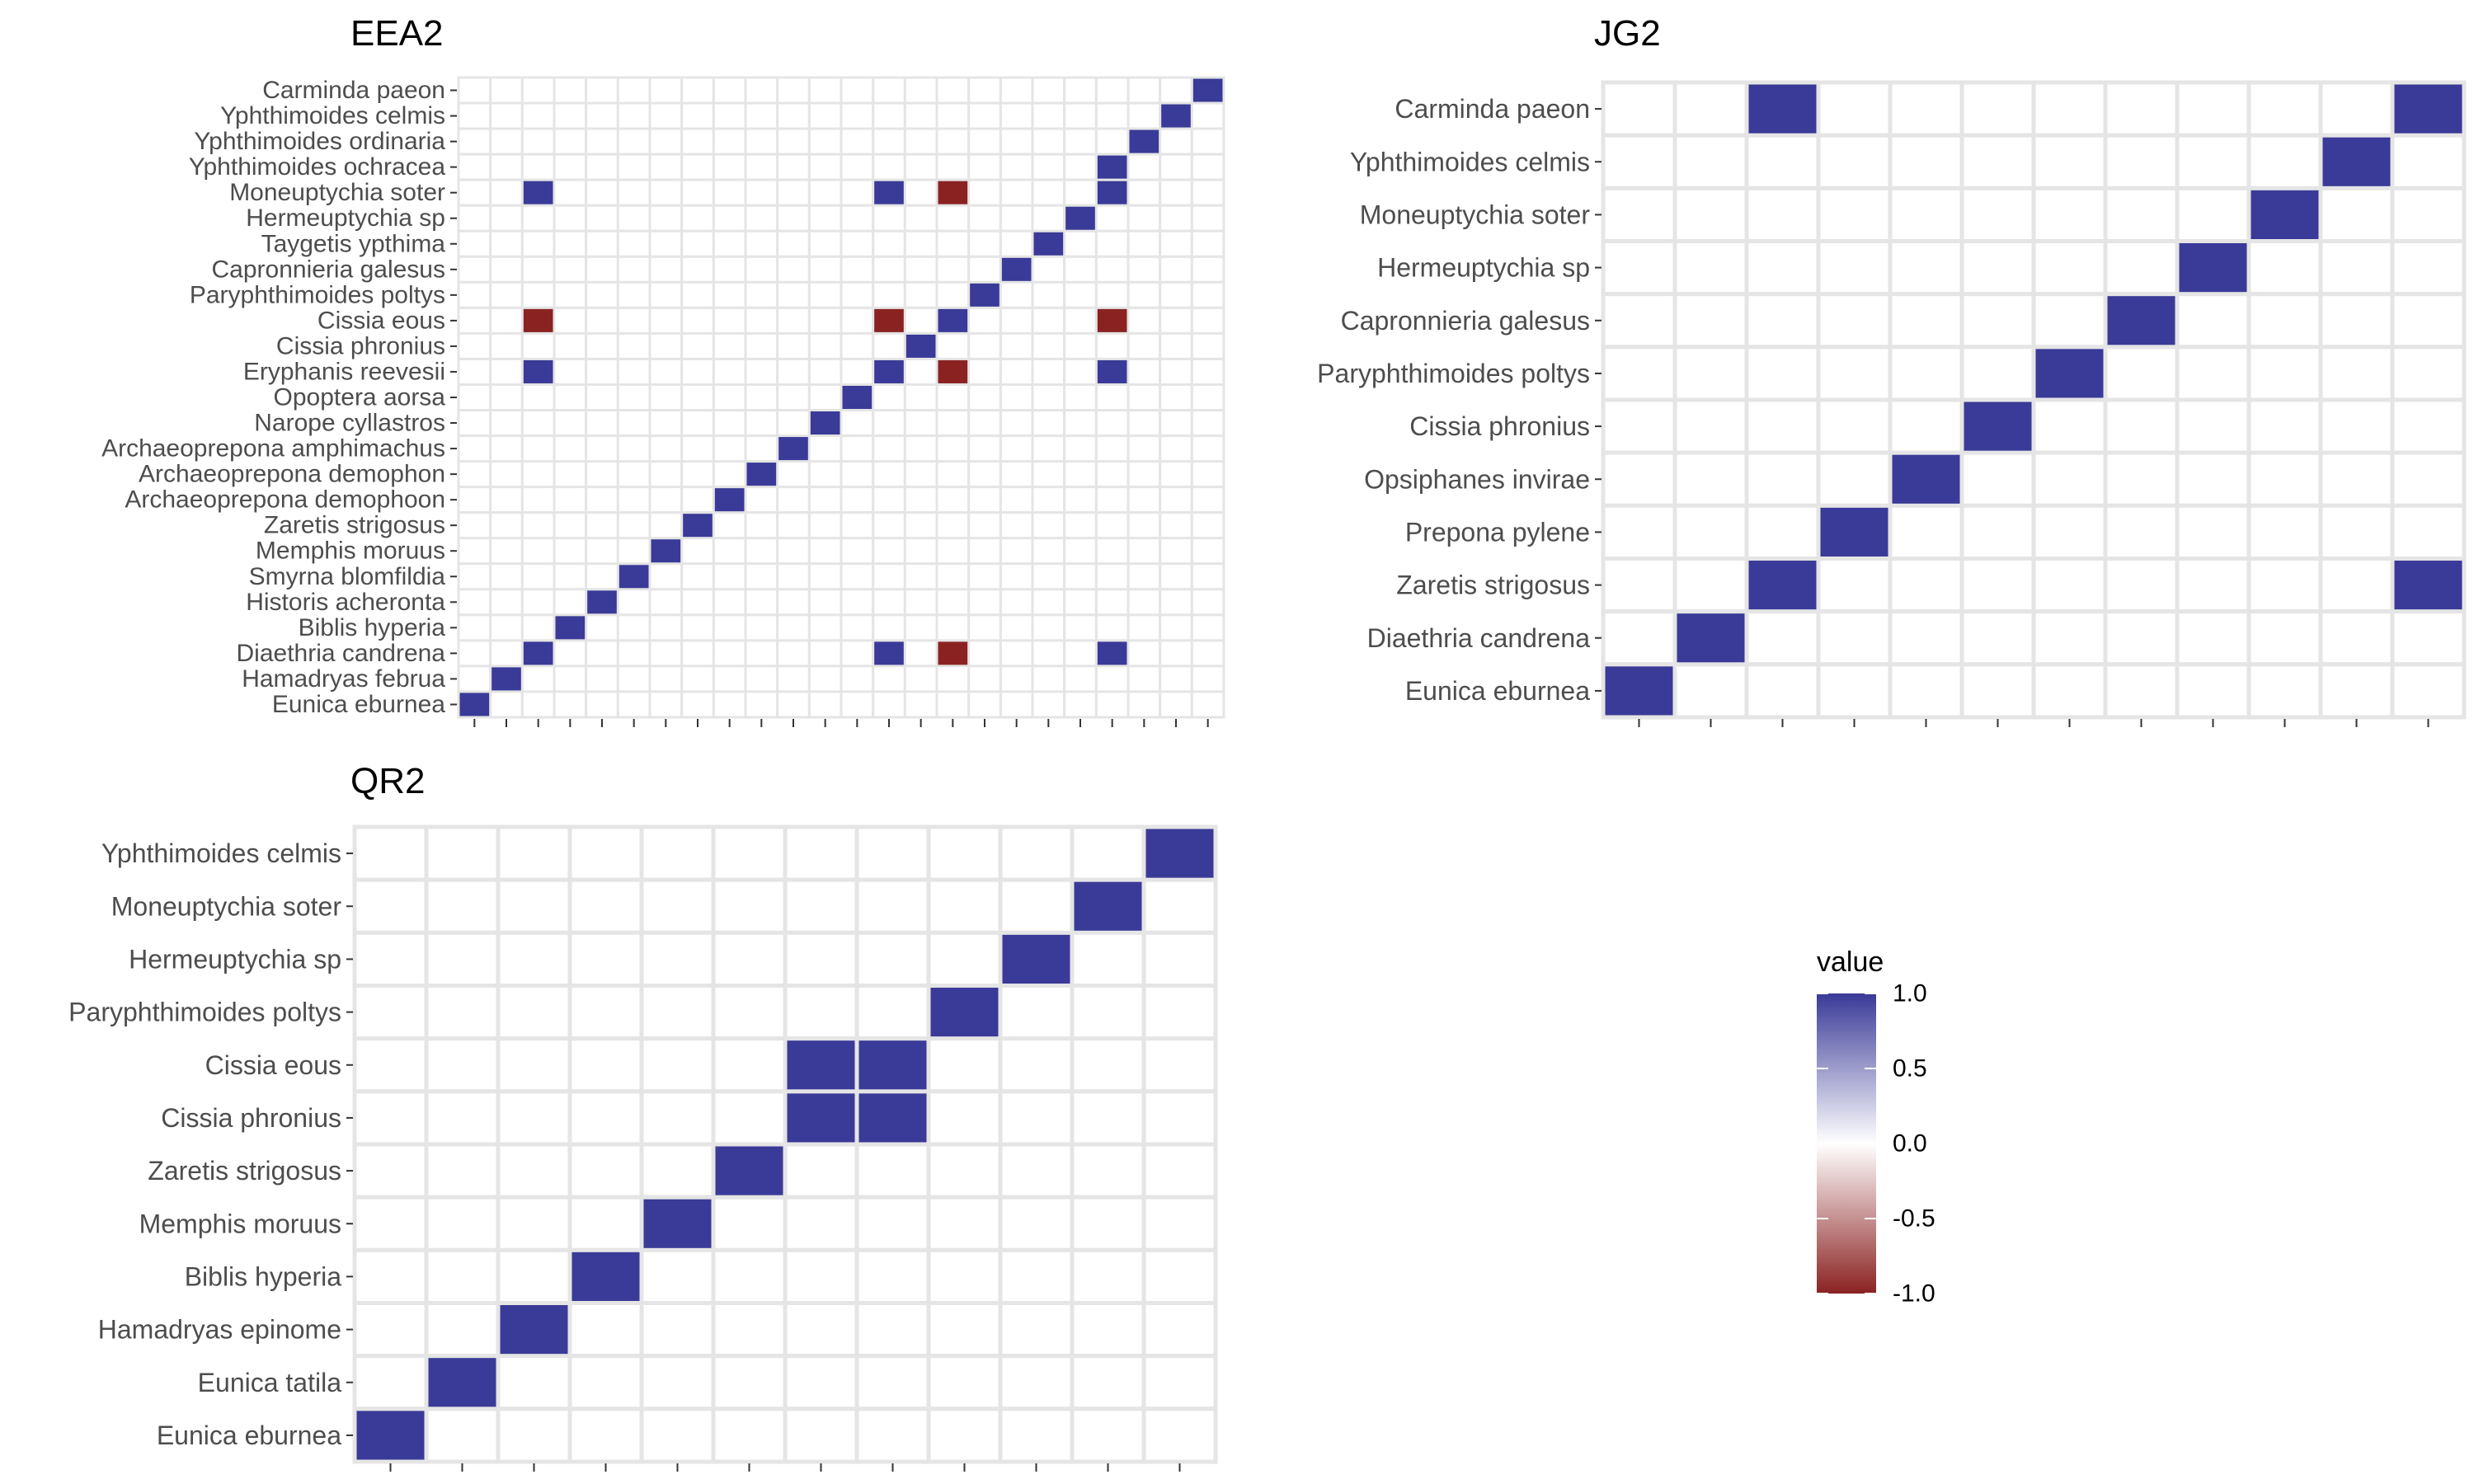  I want to click on legend-tick-label: -0.5, so click(1914, 1219).